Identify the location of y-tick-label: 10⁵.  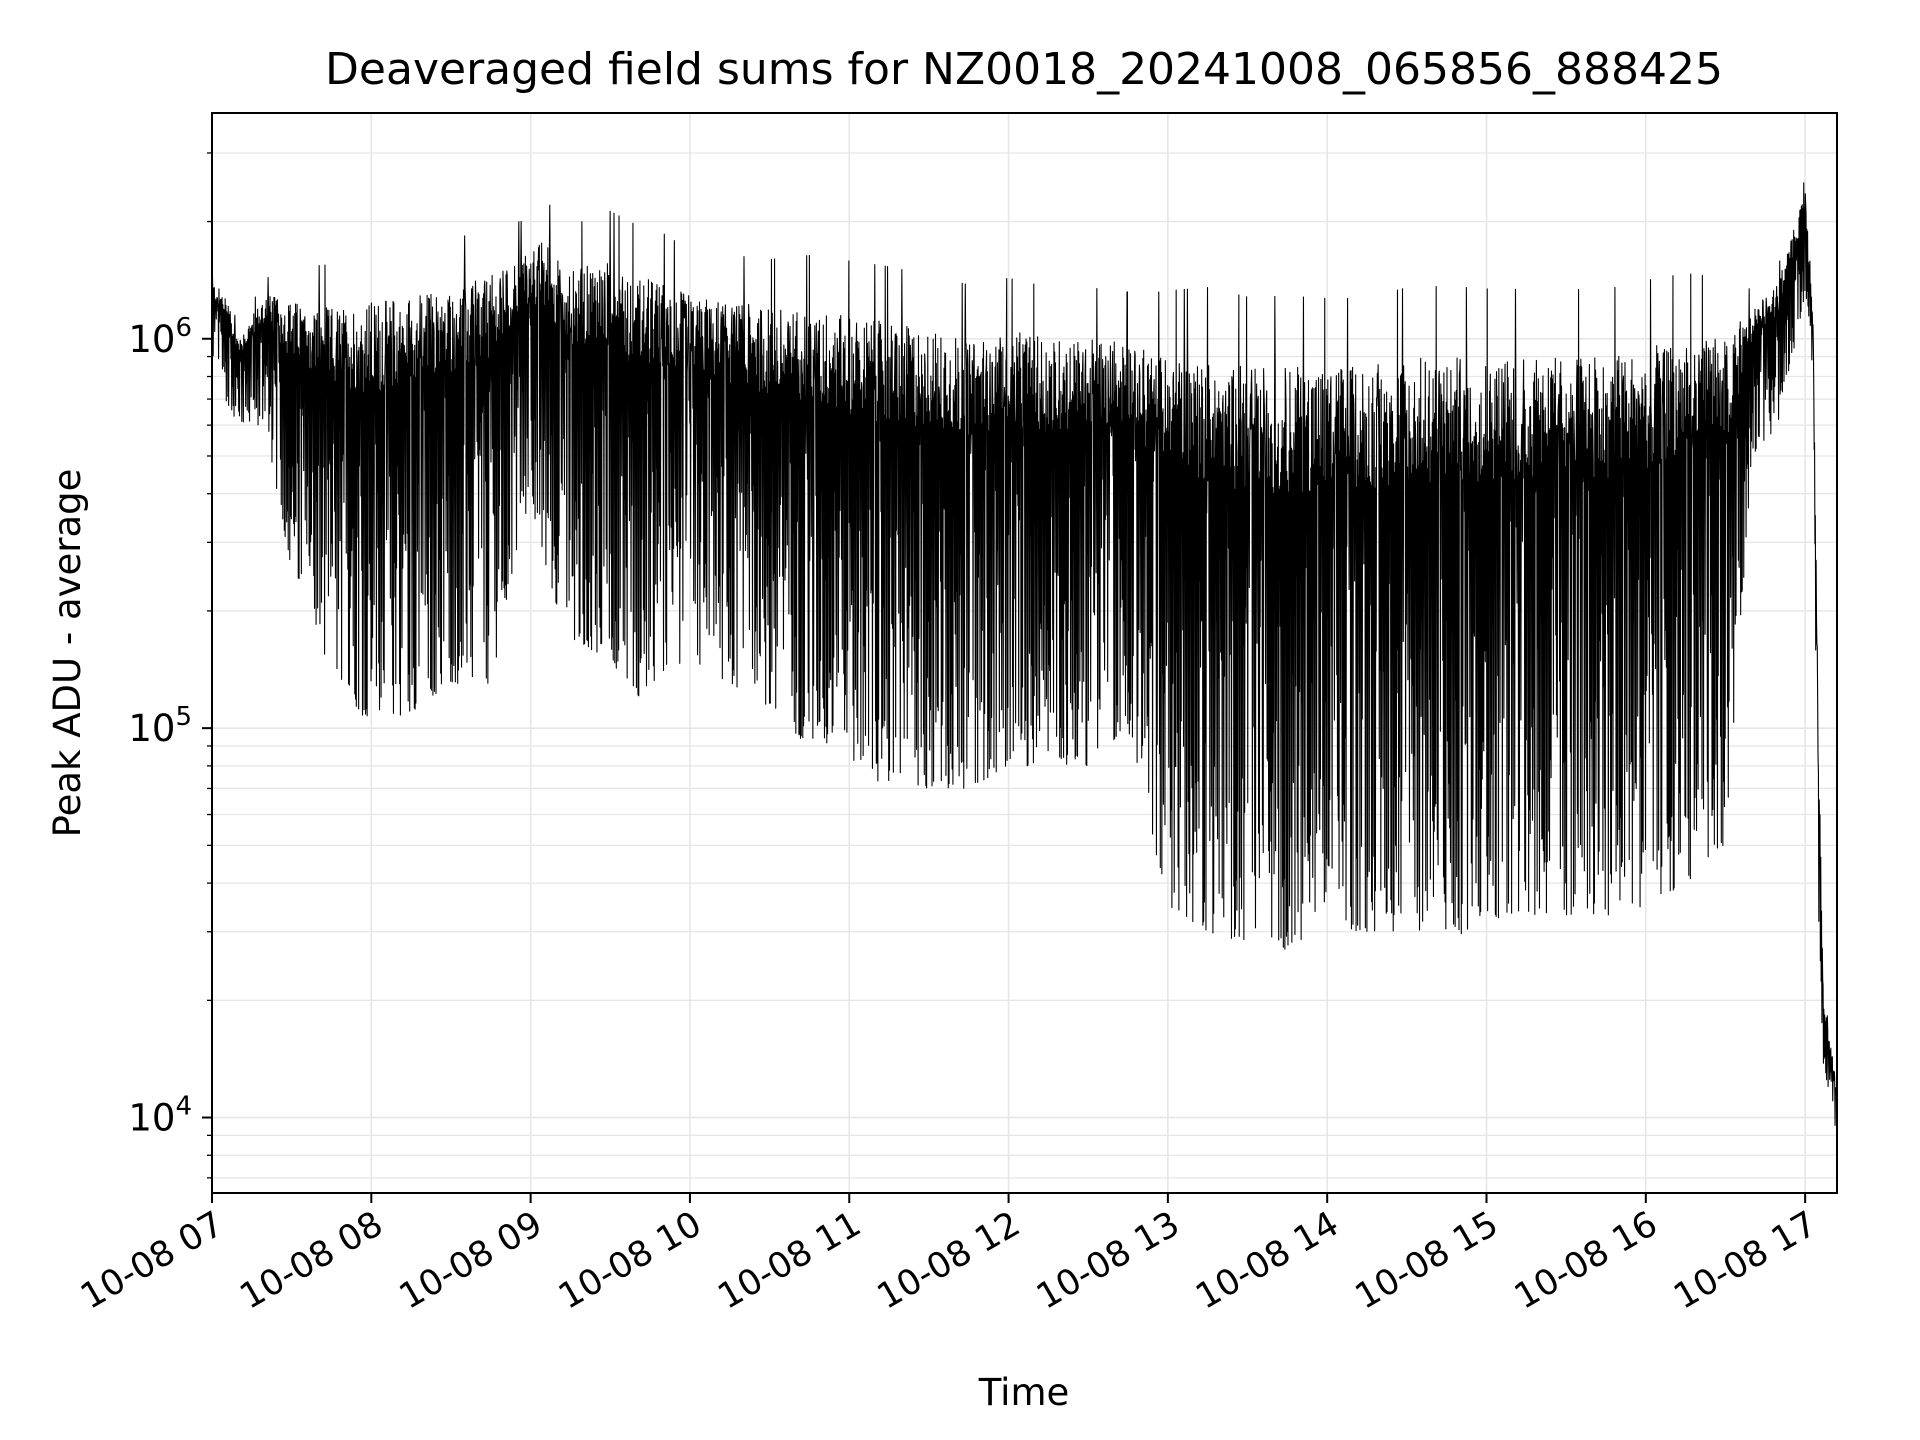
(160, 726).